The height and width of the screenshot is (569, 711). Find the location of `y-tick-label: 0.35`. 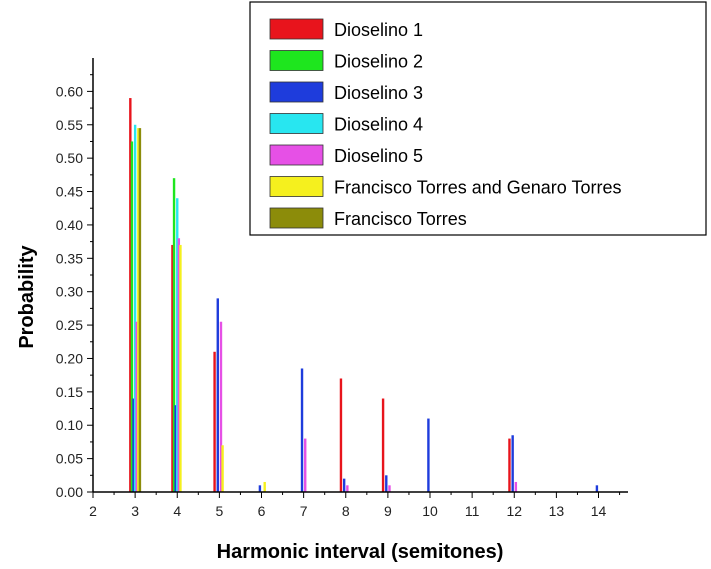

y-tick-label: 0.35 is located at coordinates (69, 258).